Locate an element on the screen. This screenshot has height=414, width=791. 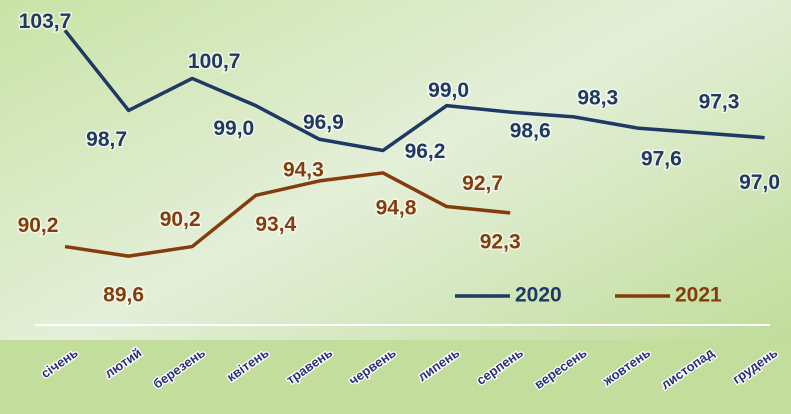
data-label: 98,7 is located at coordinates (106, 139).